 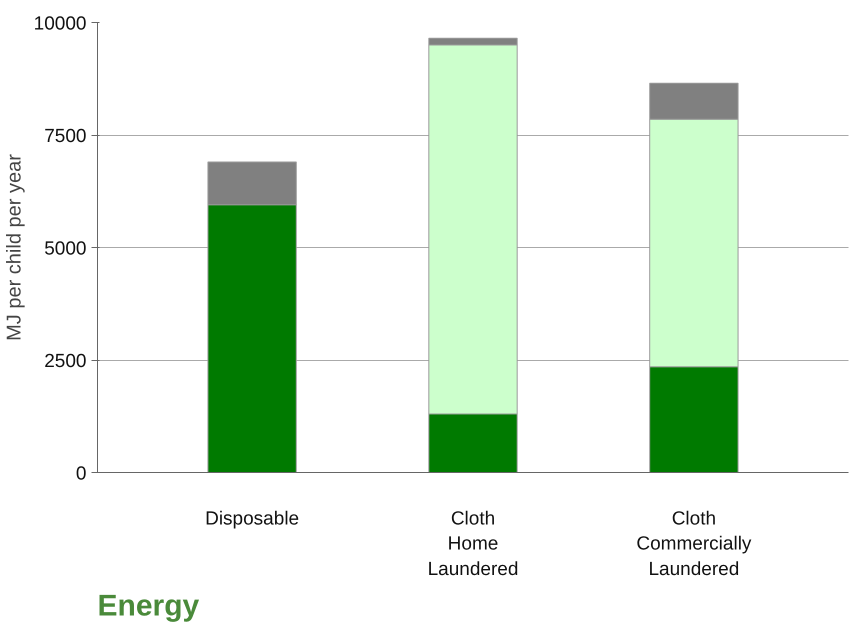 What do you see at coordinates (473, 544) in the screenshot?
I see `x-tick-label: Cloth Home Laundered` at bounding box center [473, 544].